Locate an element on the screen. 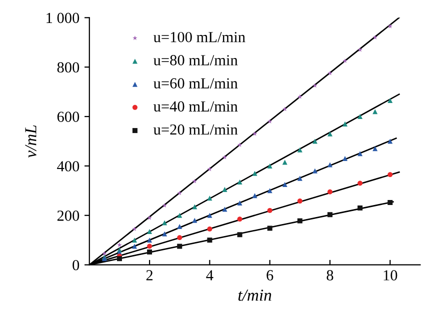 The height and width of the screenshot is (321, 447). x-axis-title: t/min is located at coordinates (255, 295).